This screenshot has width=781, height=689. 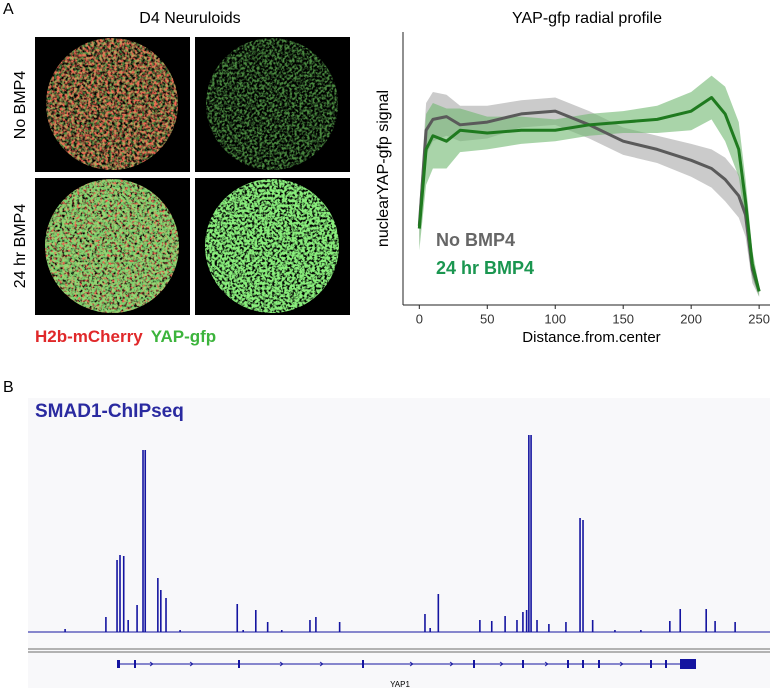 I want to click on row-label: 24 hr BMP4, so click(x=20, y=246).